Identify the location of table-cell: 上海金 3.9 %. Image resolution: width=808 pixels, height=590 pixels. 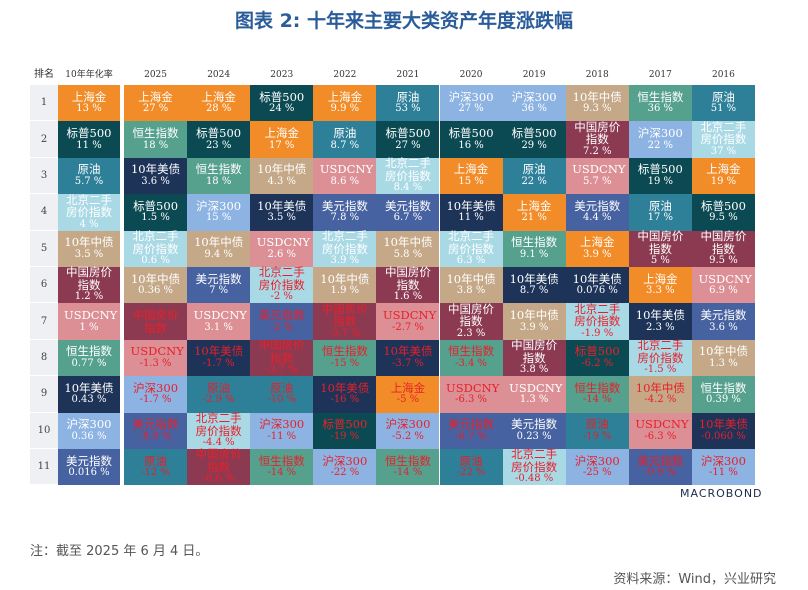
(597, 248).